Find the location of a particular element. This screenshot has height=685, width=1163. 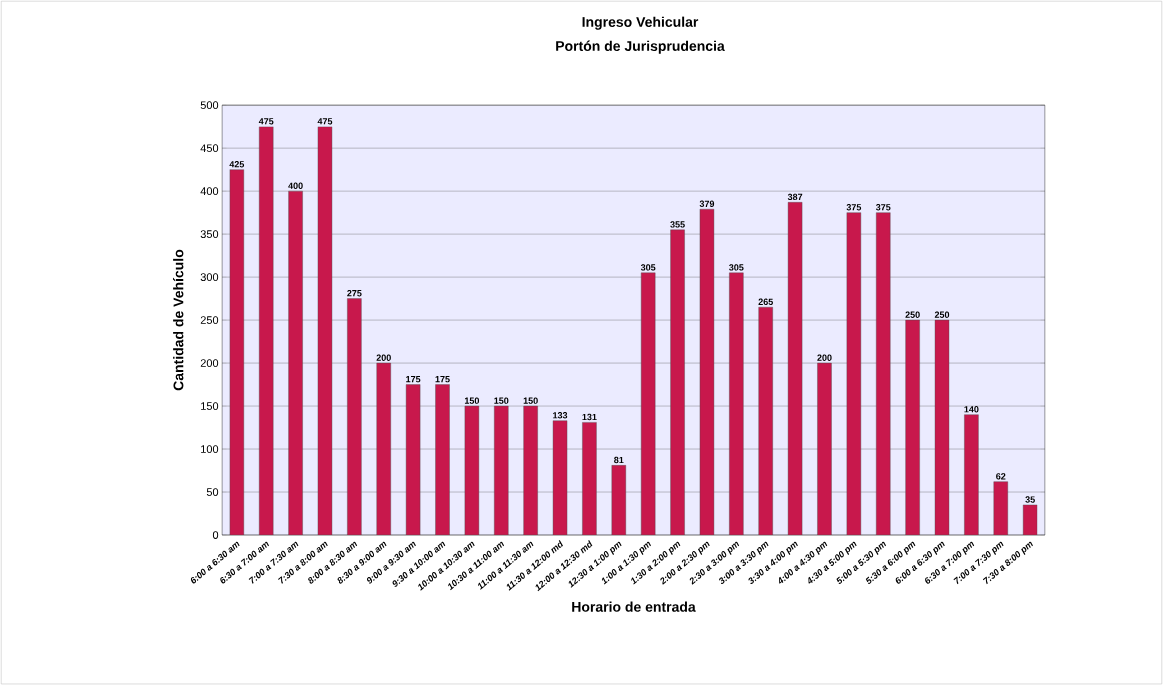

y-tick-label: 100 is located at coordinates (210, 449).